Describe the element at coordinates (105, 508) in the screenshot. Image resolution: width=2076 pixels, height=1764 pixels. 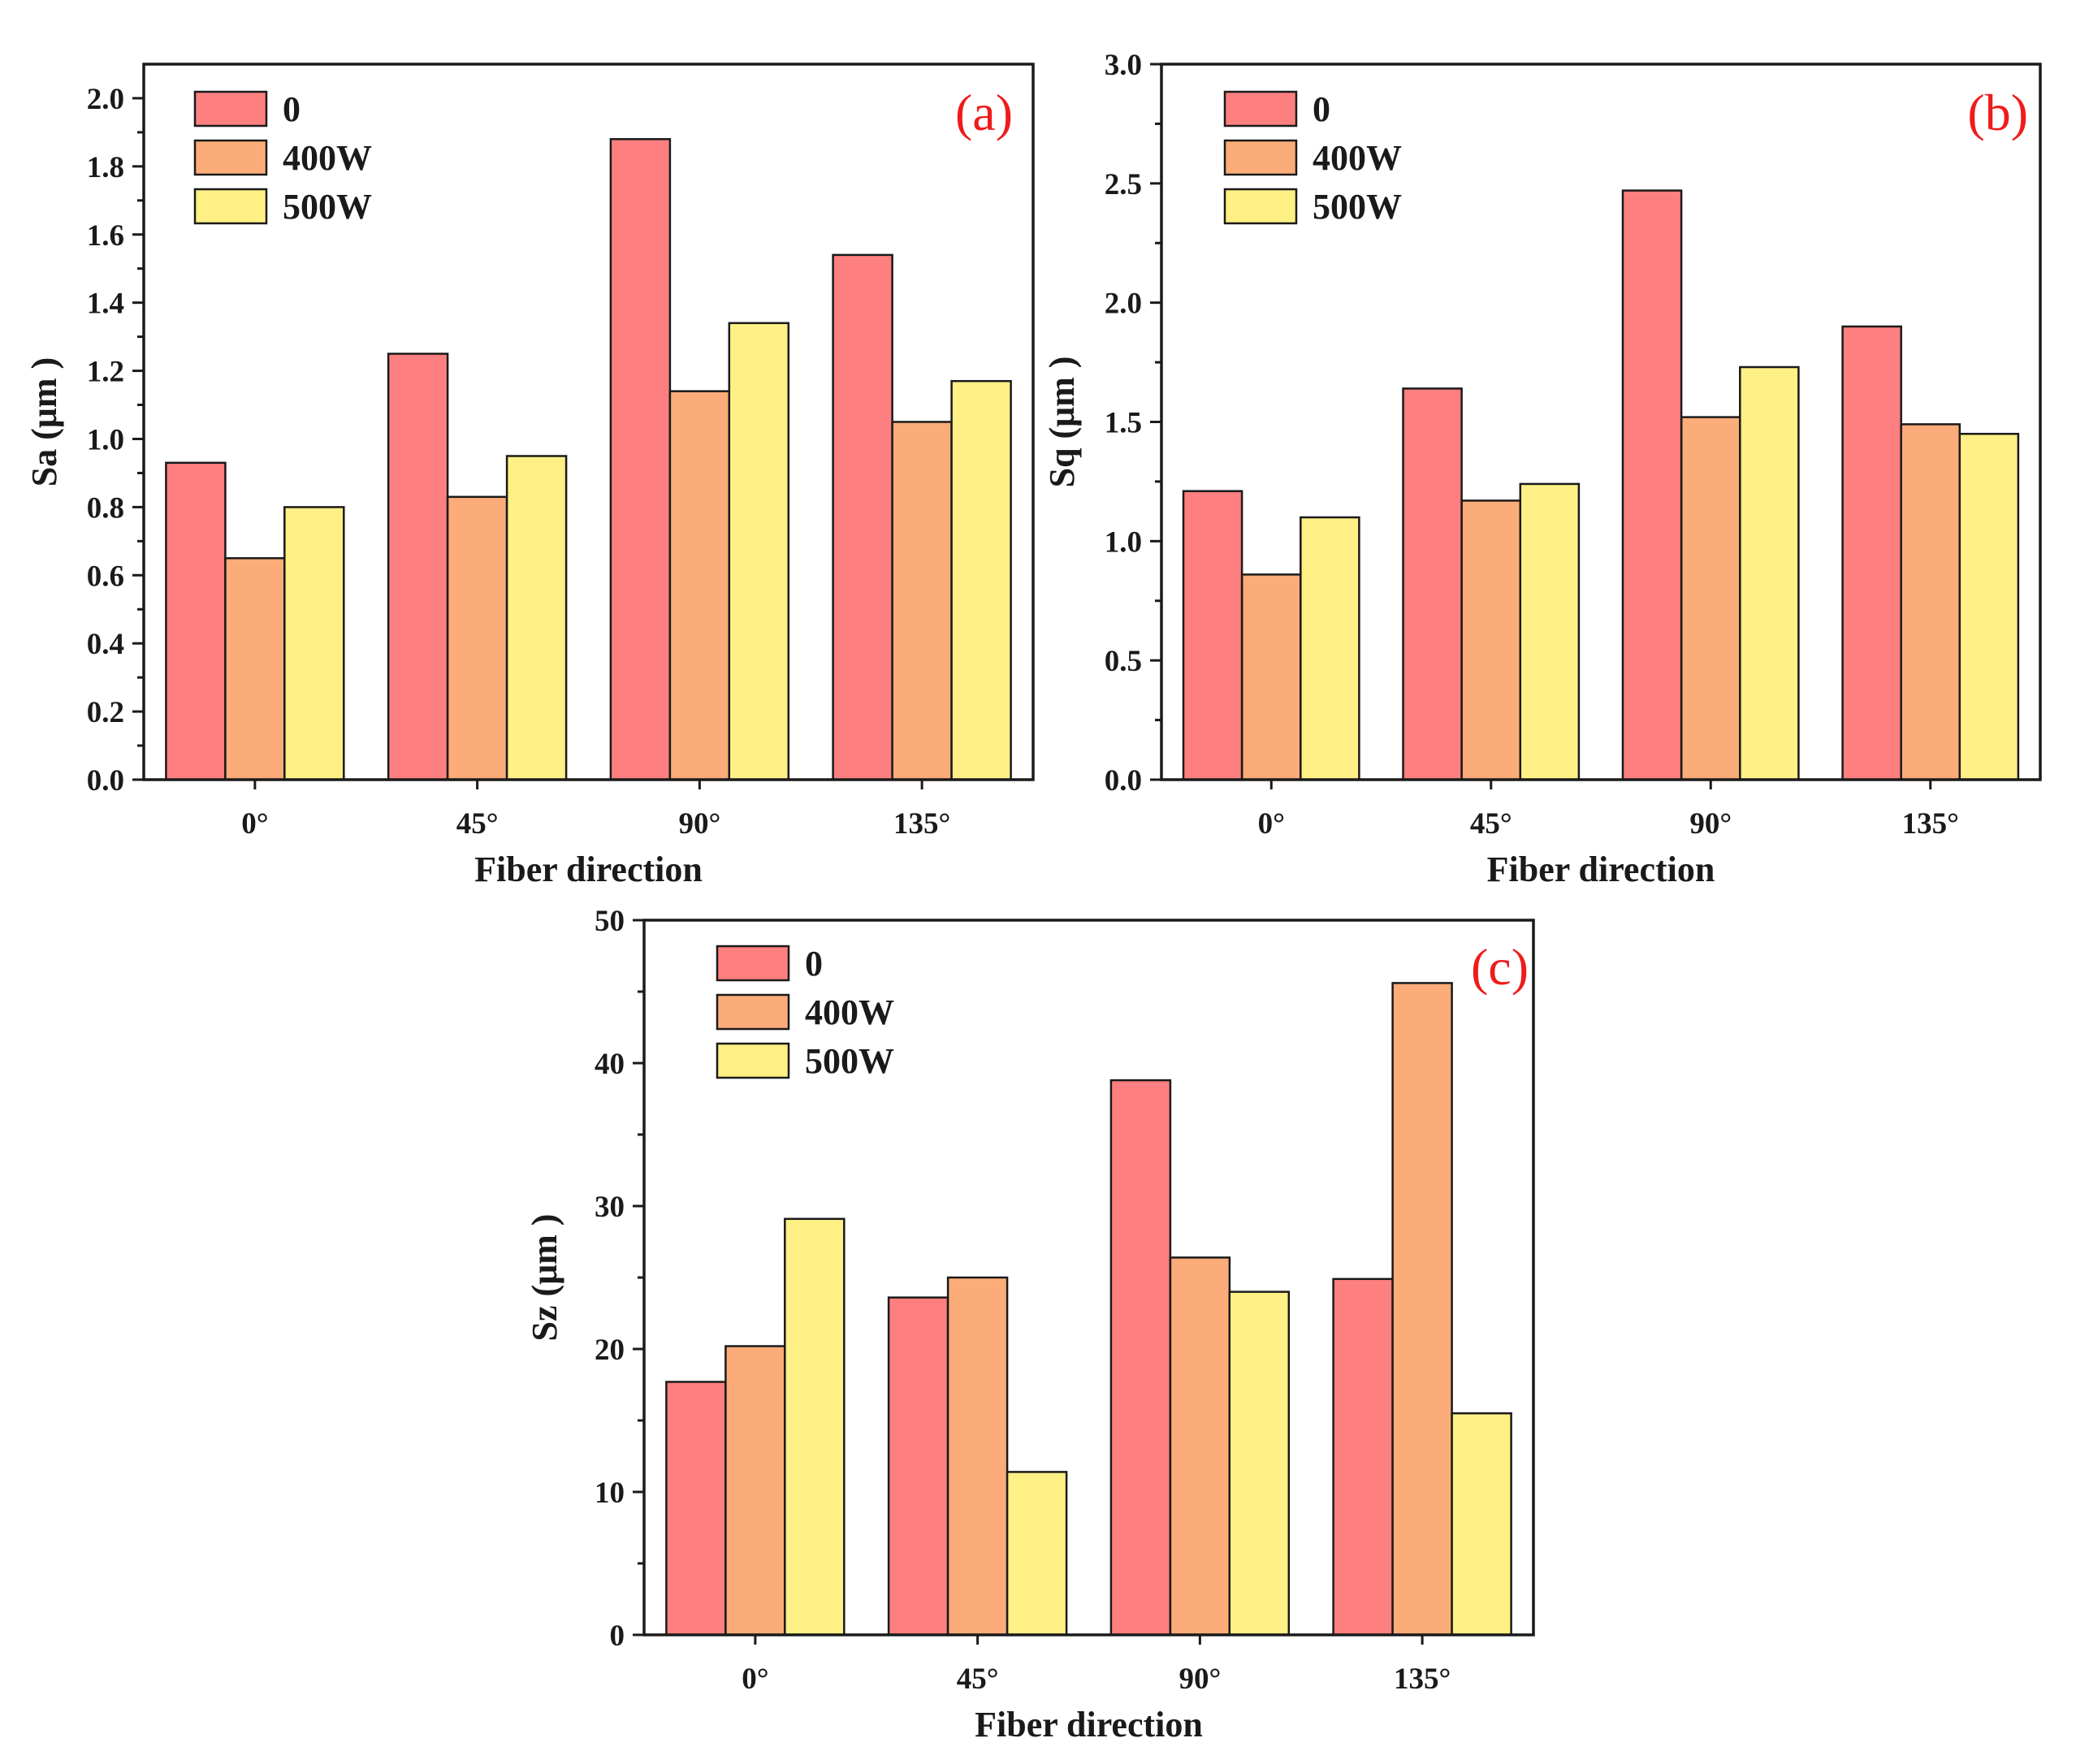
I see `y-tick-label: 0.8` at that location.